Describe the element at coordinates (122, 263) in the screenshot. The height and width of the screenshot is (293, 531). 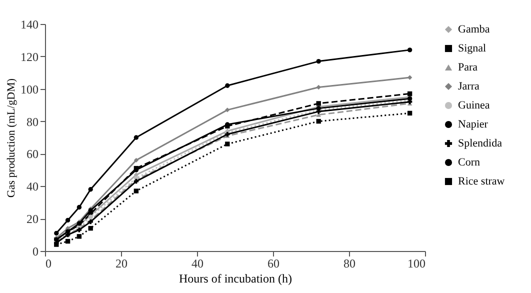
I see `x-tick-label: 20` at that location.